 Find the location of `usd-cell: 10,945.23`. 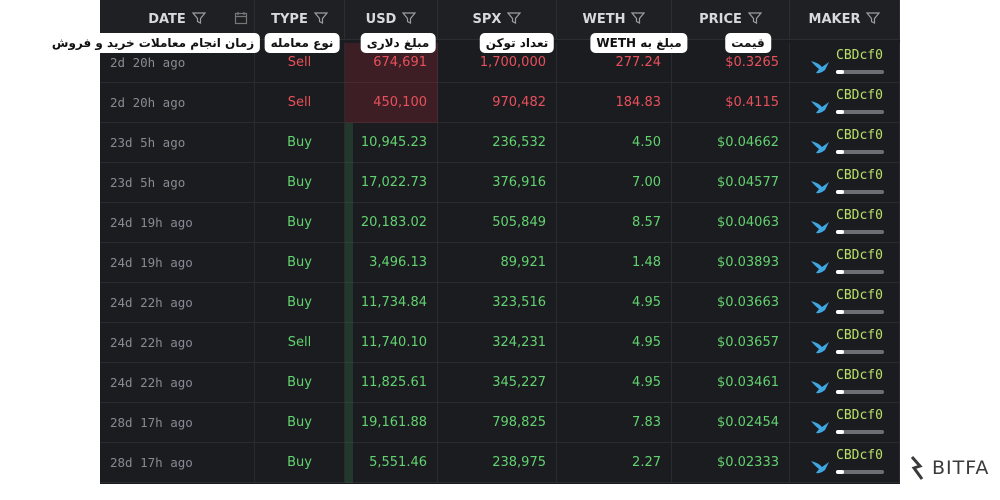

usd-cell: 10,945.23 is located at coordinates (391, 143).